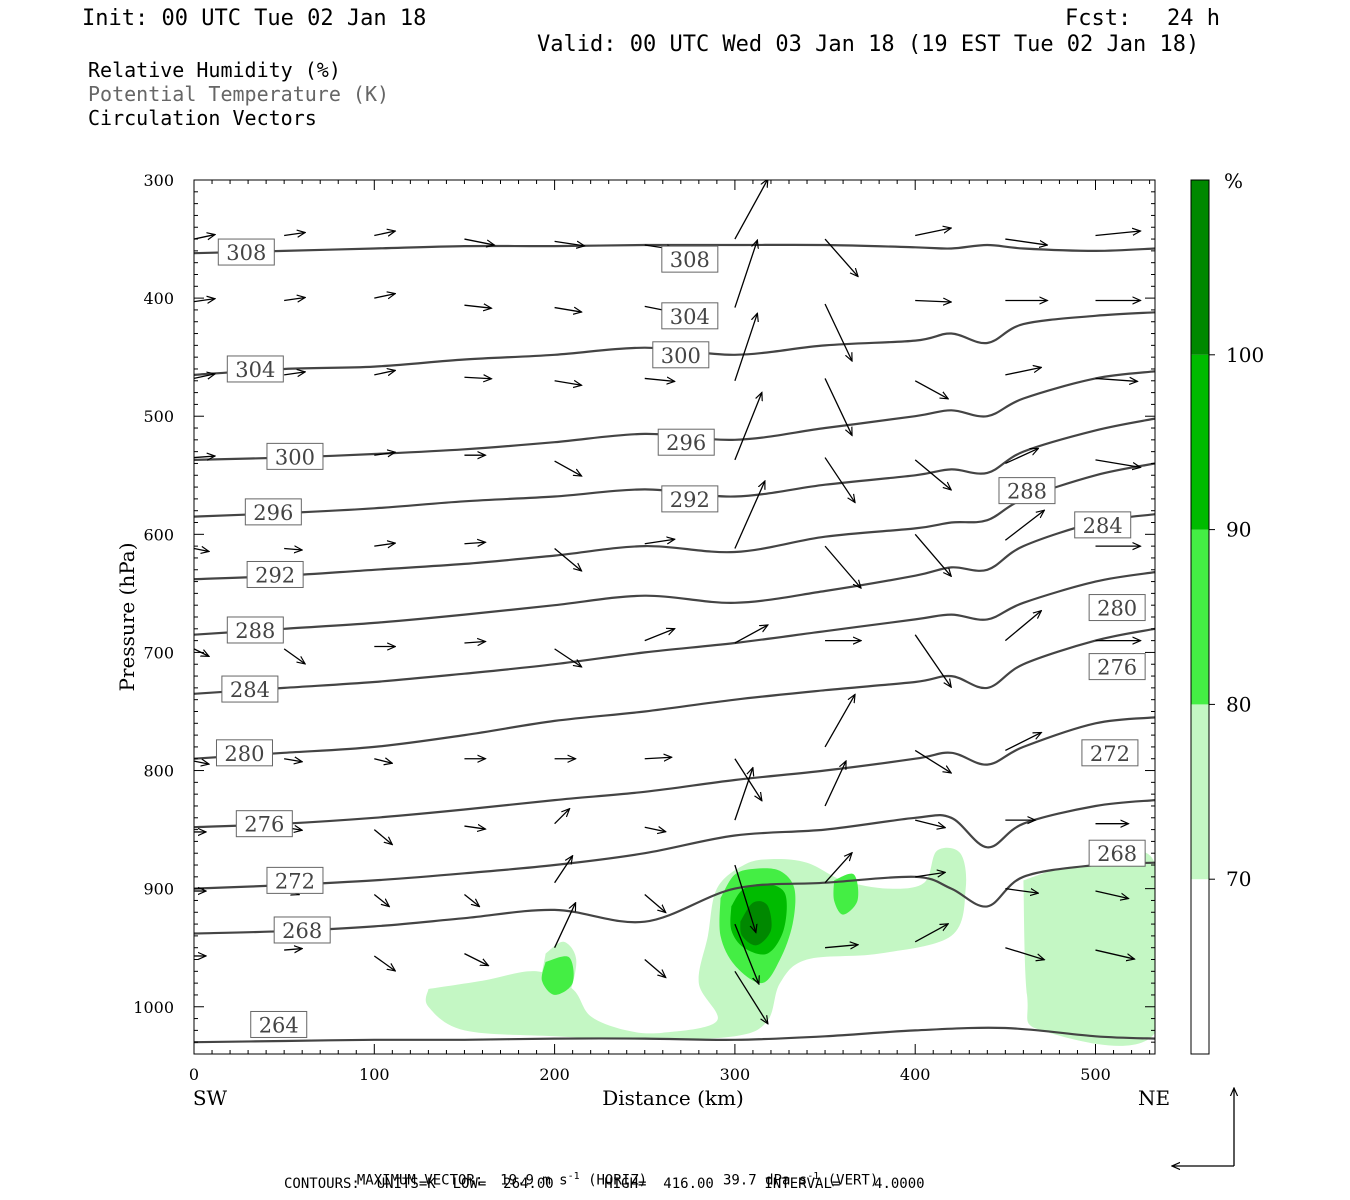 This screenshot has height=1200, width=1350. Describe the element at coordinates (255, 370) in the screenshot. I see `theta-label-304-0: 304` at that location.